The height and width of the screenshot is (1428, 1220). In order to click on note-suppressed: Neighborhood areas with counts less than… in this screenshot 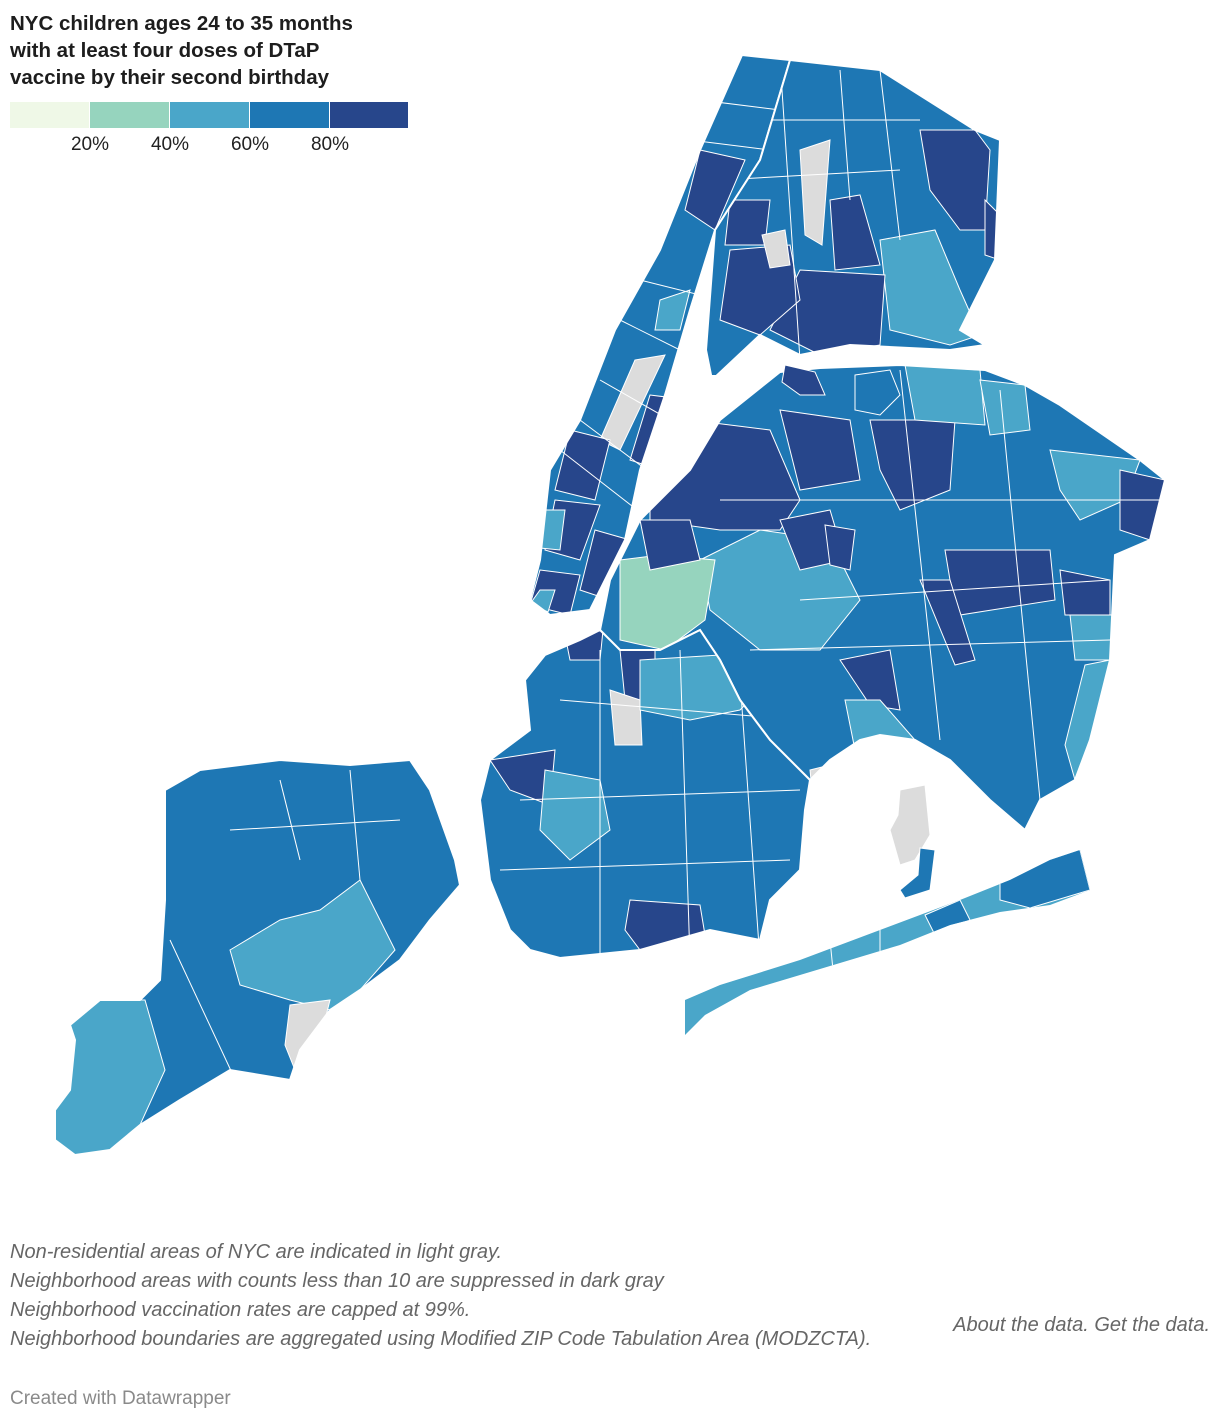, I will do `click(337, 1281)`.